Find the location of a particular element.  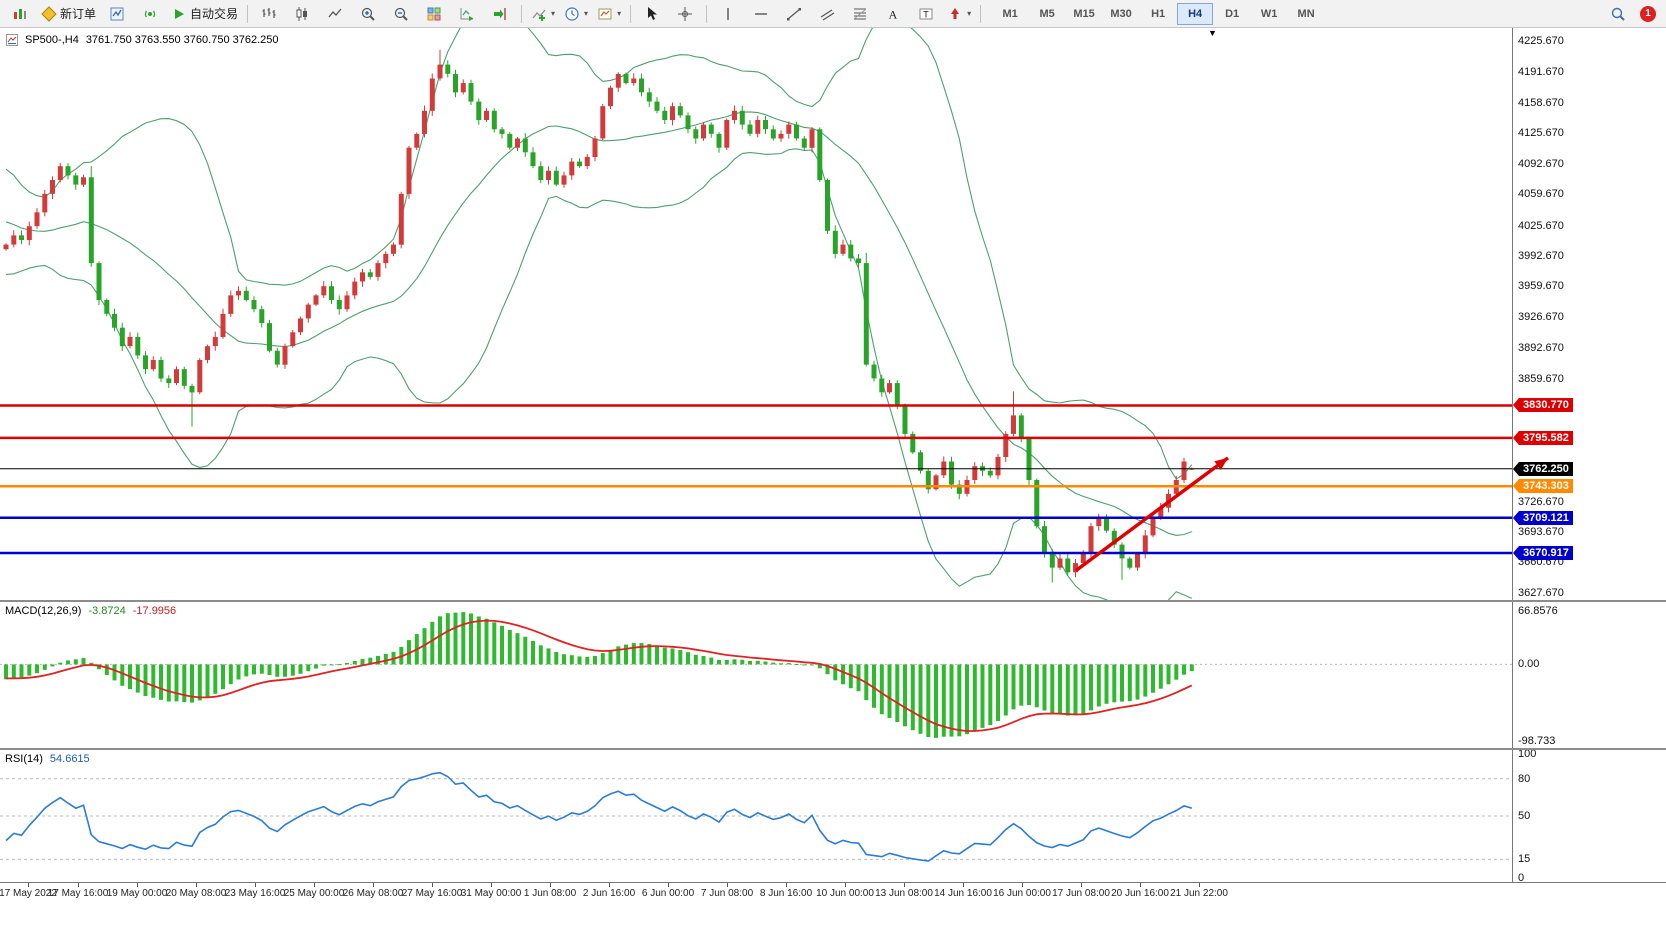

template-icon is located at coordinates (605, 13).